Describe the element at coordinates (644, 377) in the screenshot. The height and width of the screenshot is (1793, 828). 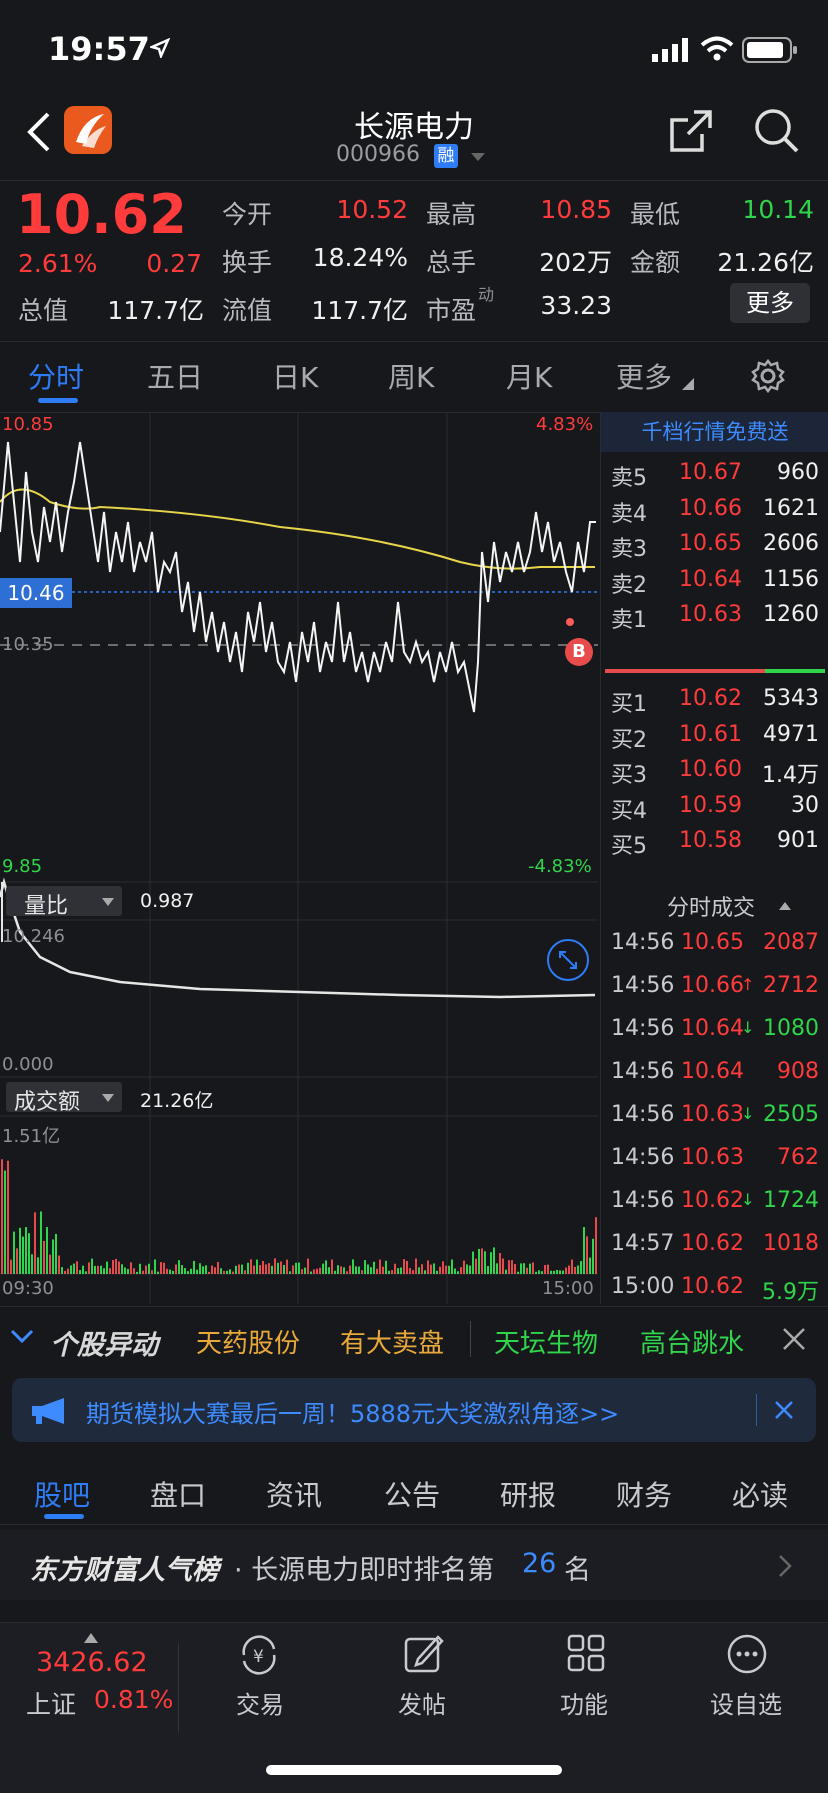
I see `tab-more: 更多` at that location.